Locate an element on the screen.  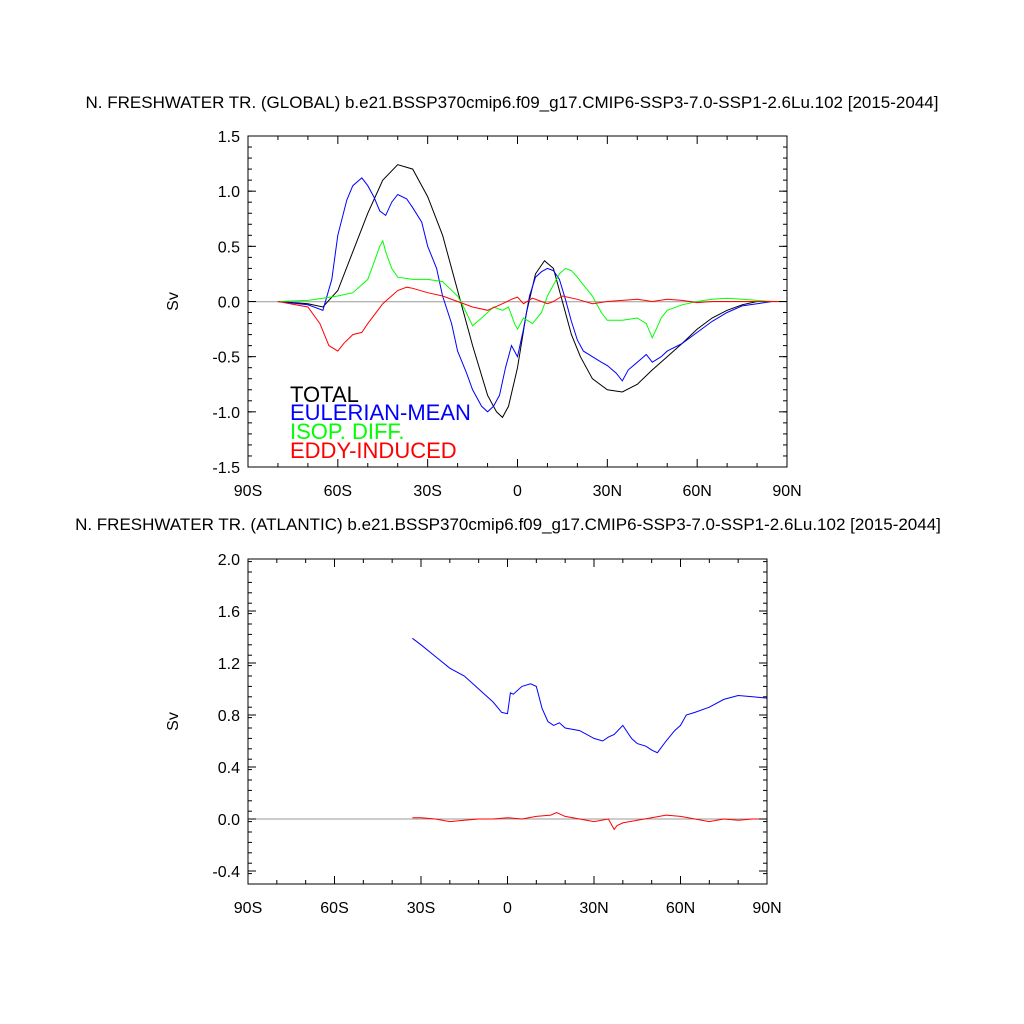
global-series-isop-diff is located at coordinates (532, 289).